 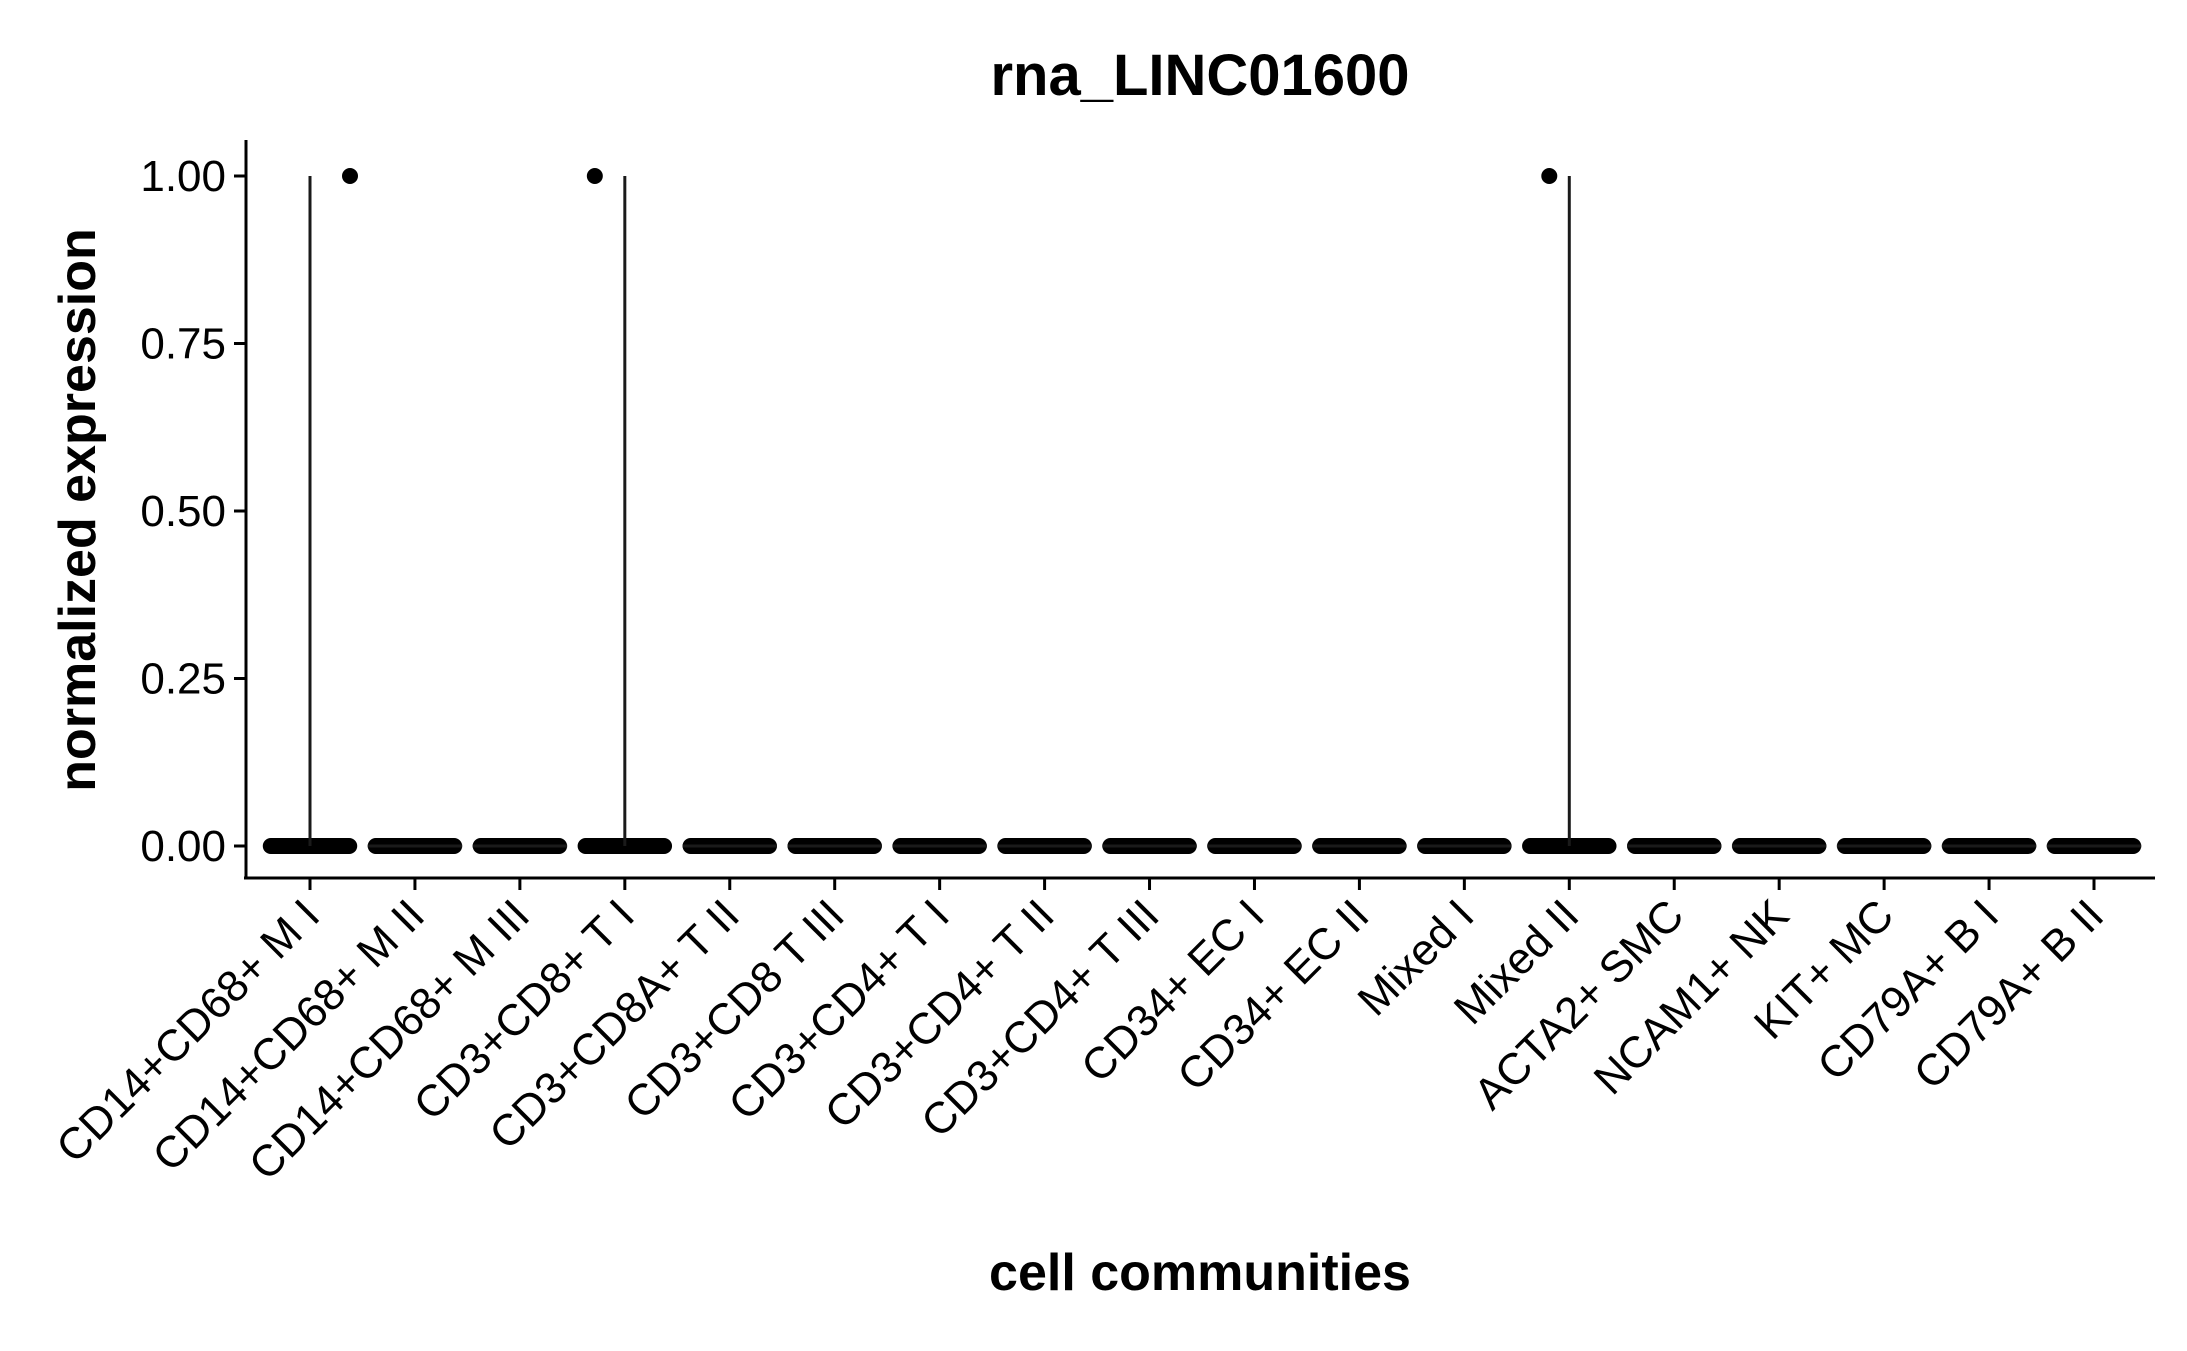 What do you see at coordinates (183, 846) in the screenshot?
I see `y-tick-label: 0.00` at bounding box center [183, 846].